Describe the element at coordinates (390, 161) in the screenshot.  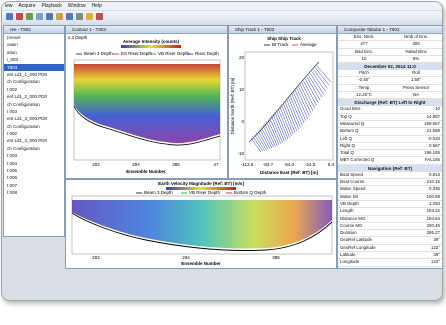
I see `table-row: MBT Corrected Q FAL165` at that location.